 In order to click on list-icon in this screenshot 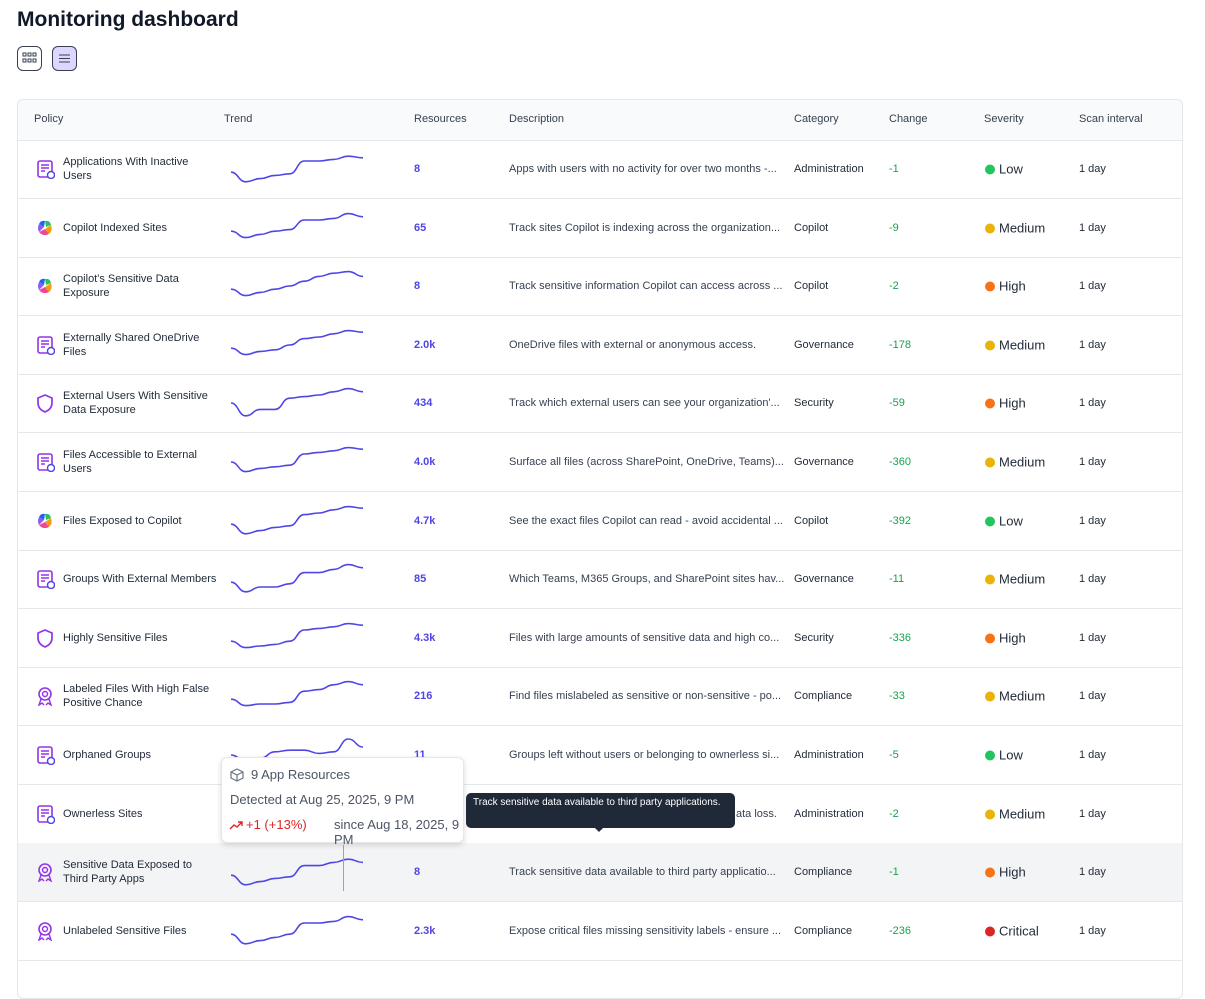, I will do `click(64, 58)`.